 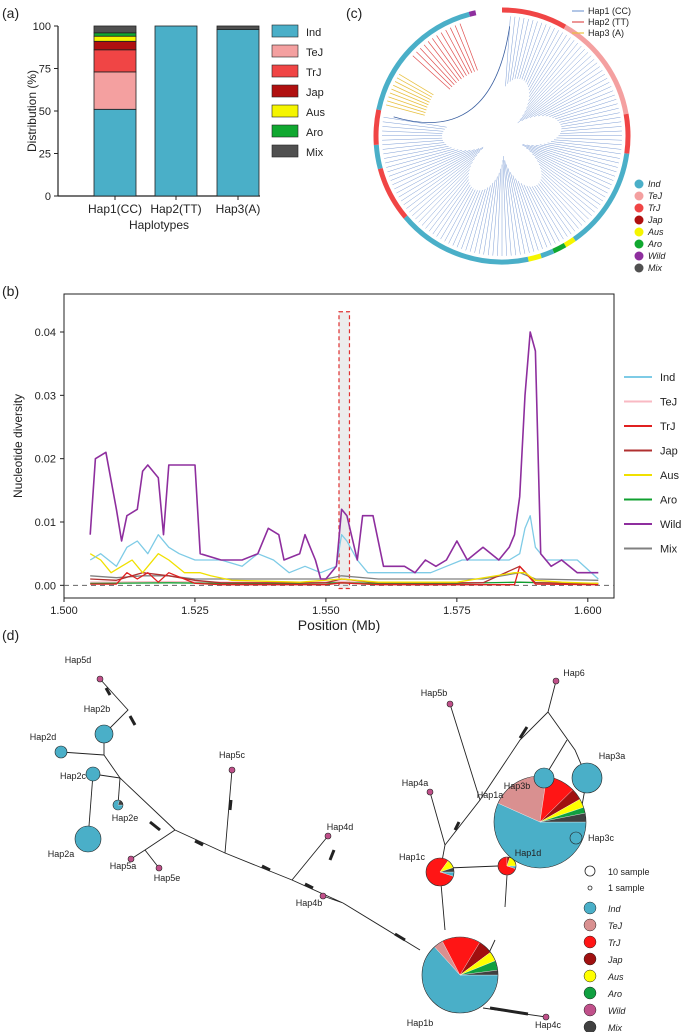 I want to click on network-legend-label-trj: TrJ, so click(x=614, y=943).